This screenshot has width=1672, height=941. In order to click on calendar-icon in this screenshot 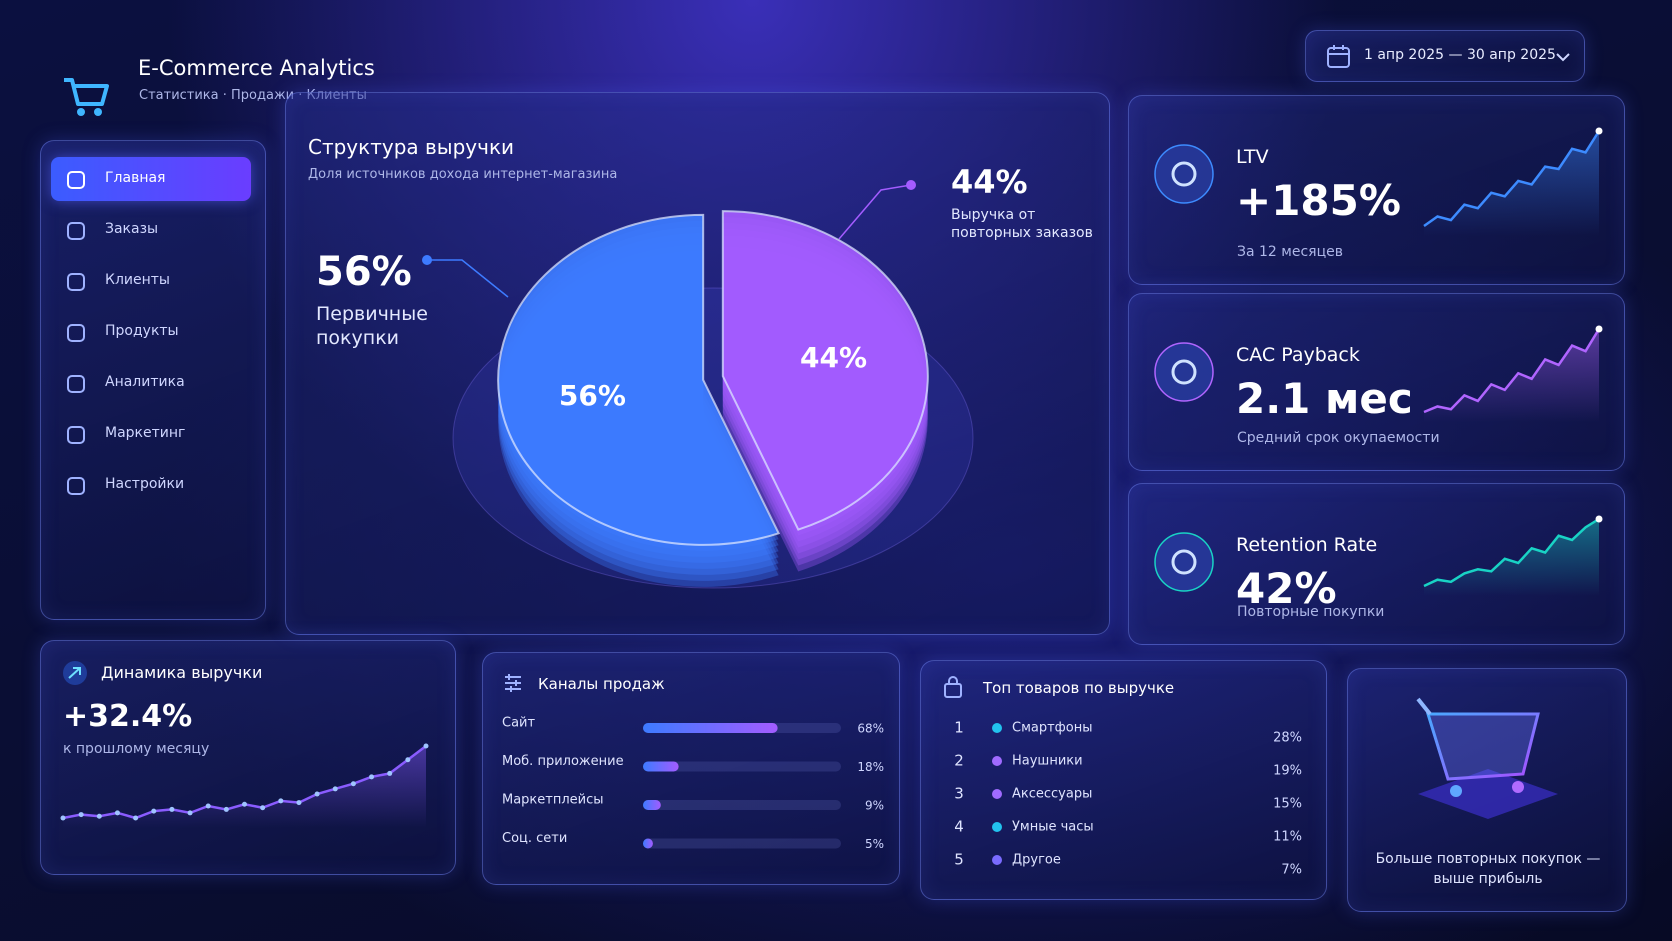, I will do `click(1338, 56)`.